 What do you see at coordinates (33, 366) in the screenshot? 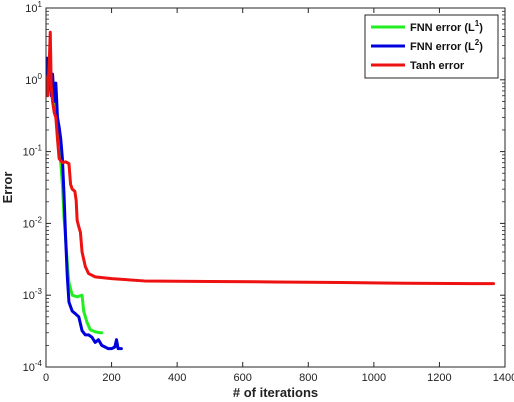
I see `y-tick-label: 10⁻⁴` at bounding box center [33, 366].